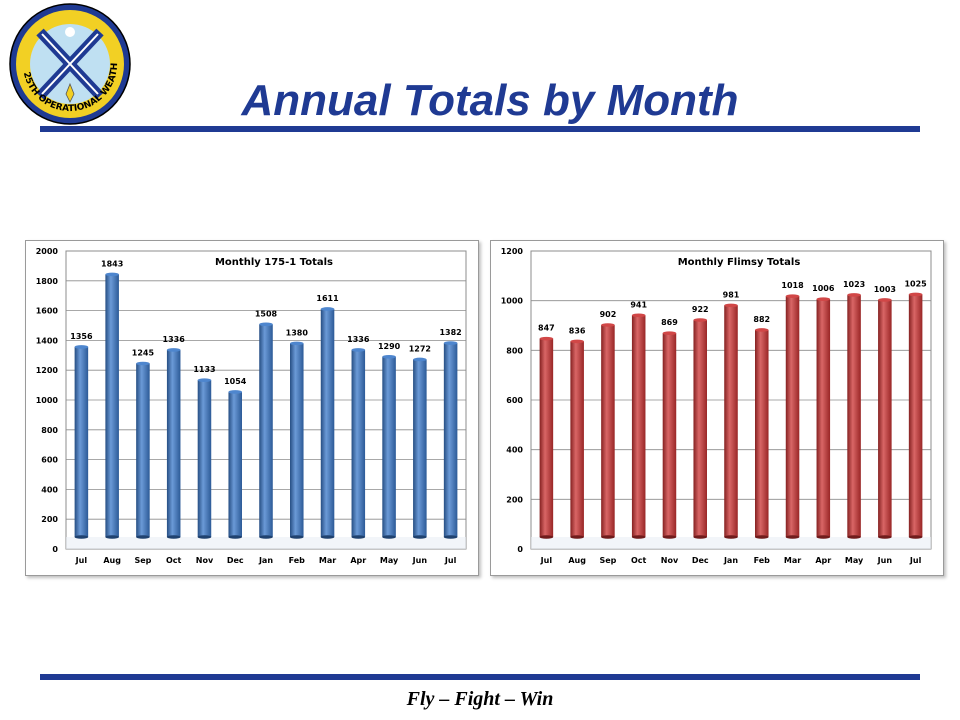 Image resolution: width=960 pixels, height=720 pixels. What do you see at coordinates (327, 560) in the screenshot?
I see `x-tick-label: Mar` at bounding box center [327, 560].